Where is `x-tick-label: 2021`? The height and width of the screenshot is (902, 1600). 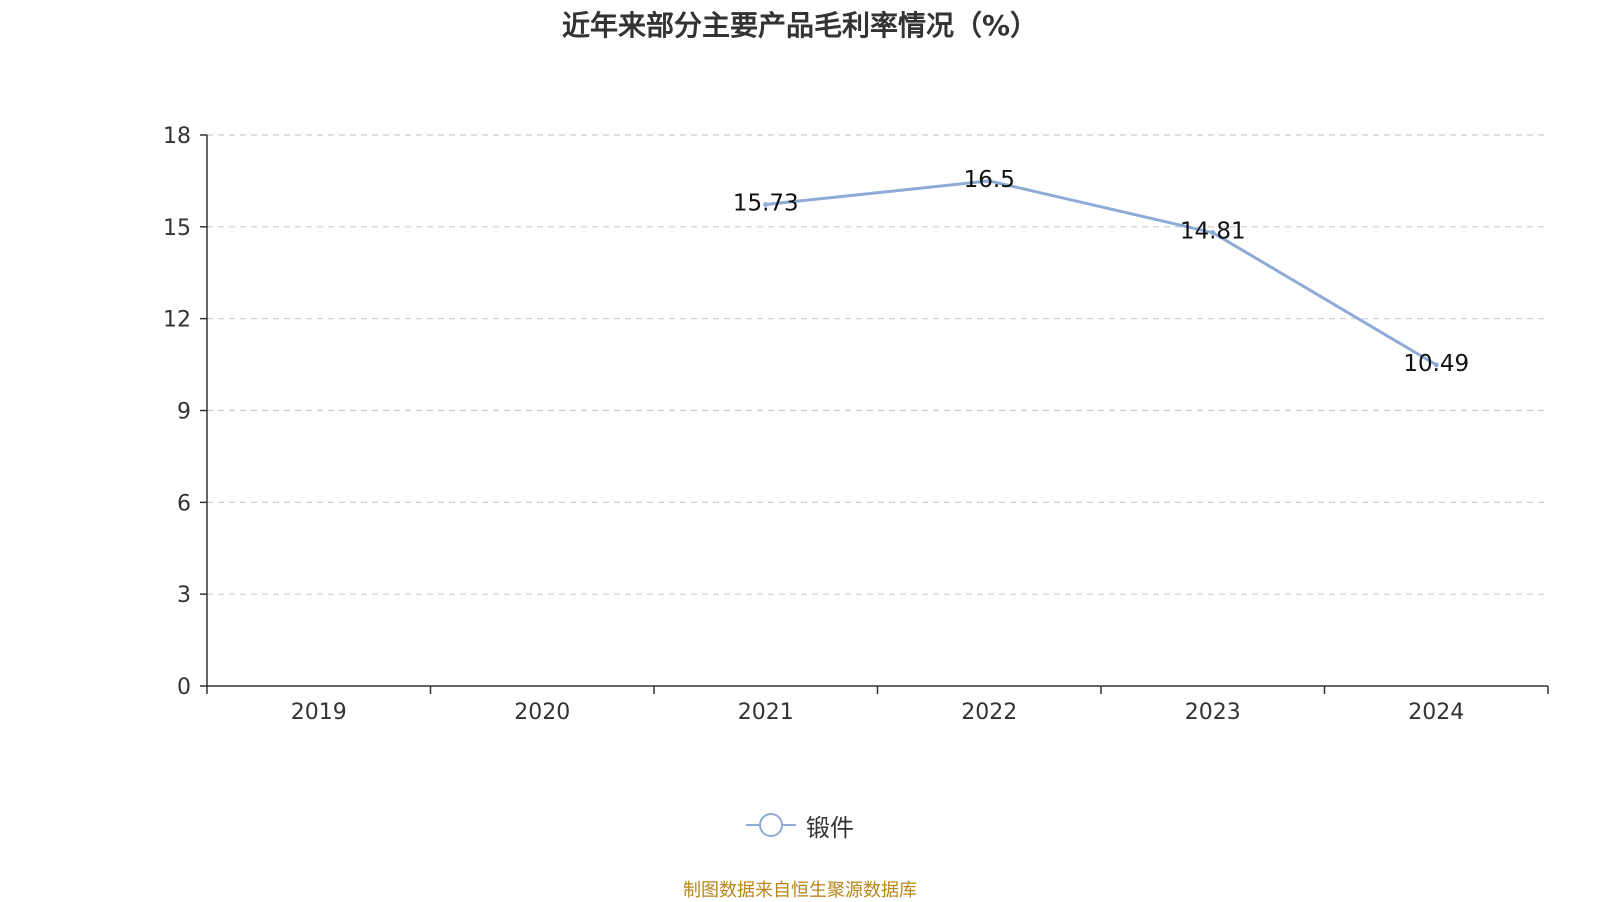
x-tick-label: 2021 is located at coordinates (766, 712).